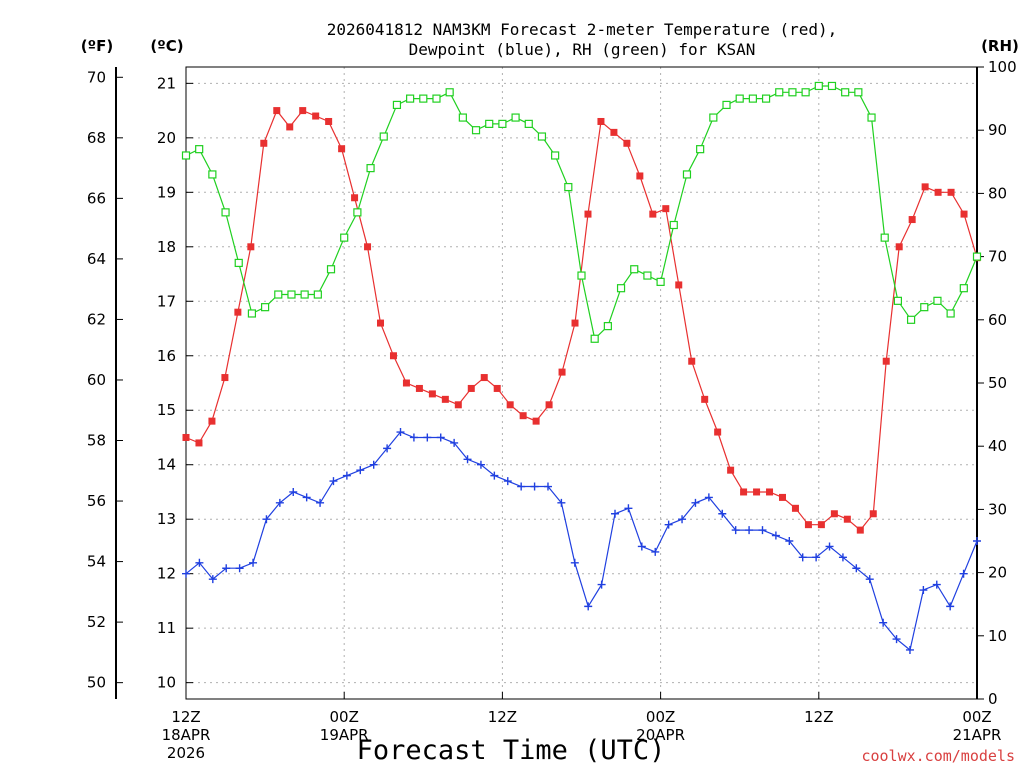 The width and height of the screenshot is (1024, 768). I want to click on 2-meter-temperature-point-26, so click(523, 416).